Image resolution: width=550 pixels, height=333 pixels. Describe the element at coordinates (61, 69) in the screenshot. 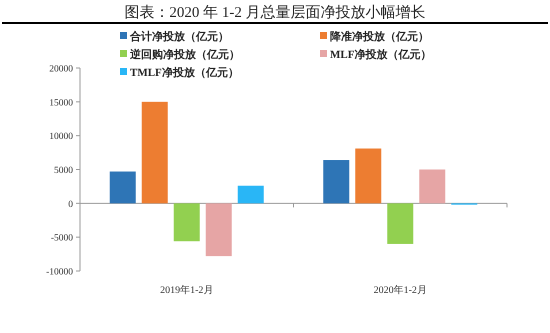

I see `y-tick-label: 20000` at that location.